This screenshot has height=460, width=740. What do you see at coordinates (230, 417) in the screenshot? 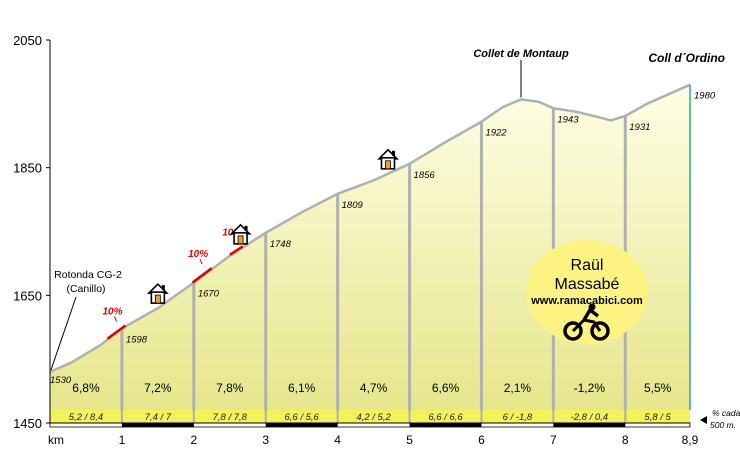
I see `half-km-gradient-label: 7,8 / 7,8` at bounding box center [230, 417].